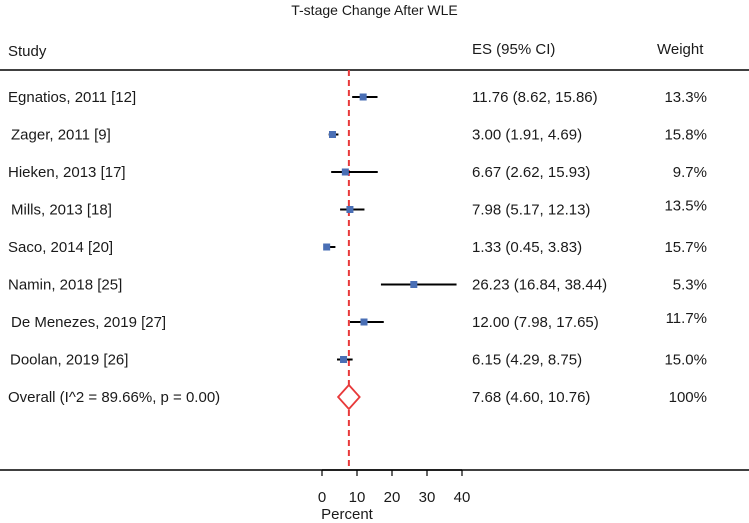 The height and width of the screenshot is (523, 749). Describe the element at coordinates (88, 322) in the screenshot. I see `study-label: De Menezes, 2019 [27]` at that location.